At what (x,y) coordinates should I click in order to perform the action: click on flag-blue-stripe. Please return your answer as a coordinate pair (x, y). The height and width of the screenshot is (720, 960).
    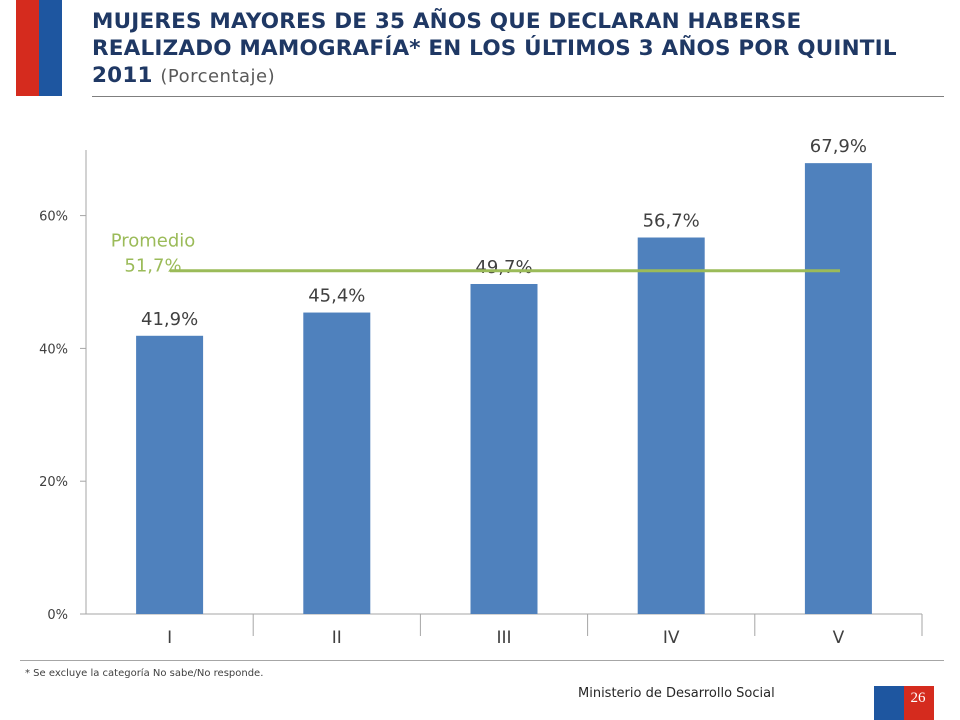
    Looking at the image, I should click on (50, 48).